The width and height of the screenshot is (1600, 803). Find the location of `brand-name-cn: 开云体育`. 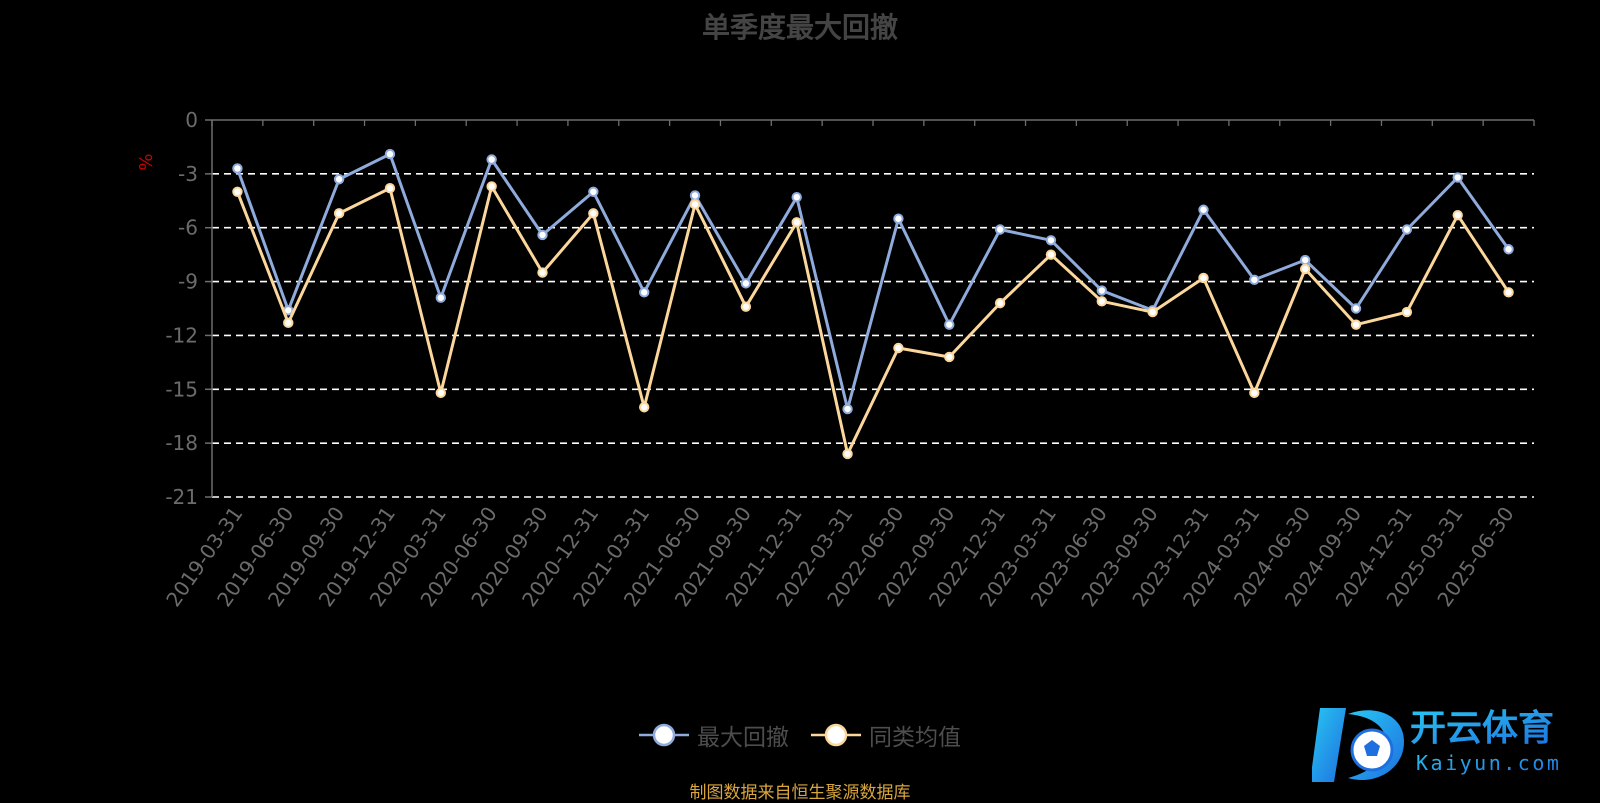

brand-name-cn: 开云体育 is located at coordinates (1482, 728).